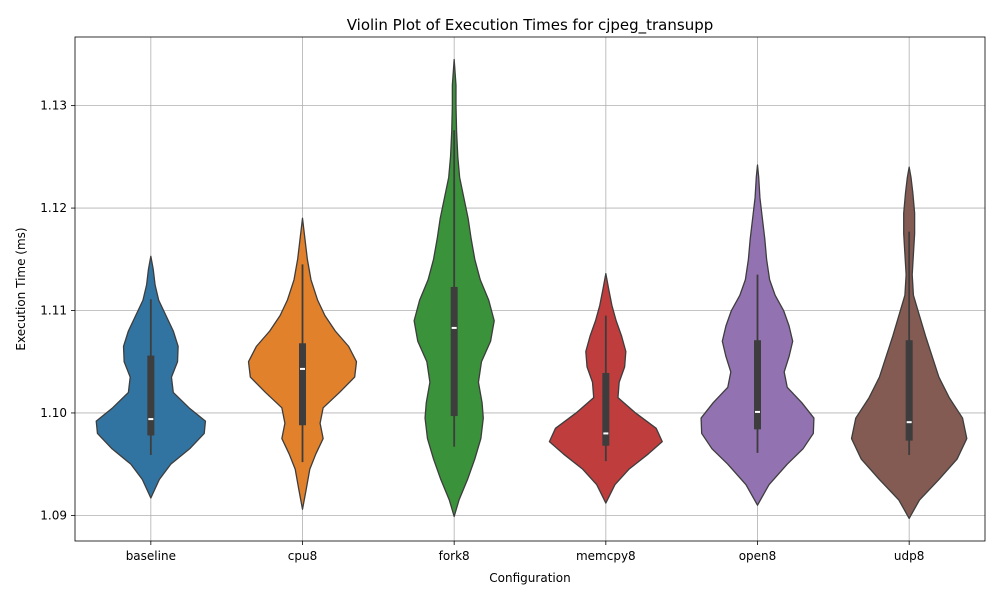  What do you see at coordinates (758, 556) in the screenshot?
I see `x-tick-label-open8: open8` at bounding box center [758, 556].